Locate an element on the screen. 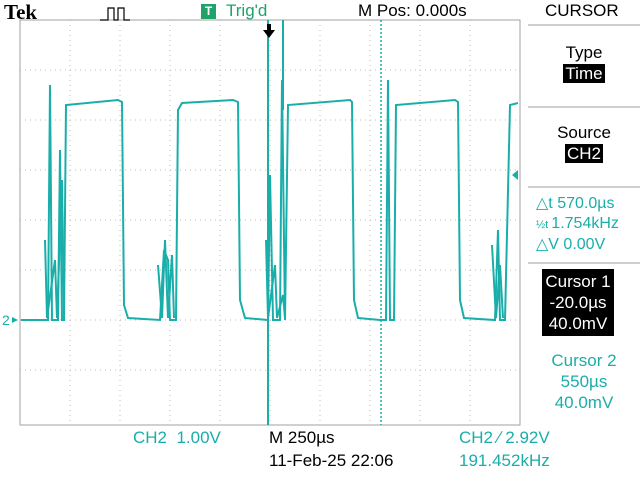  cursor-1-time: -20.0µs is located at coordinates (578, 302).